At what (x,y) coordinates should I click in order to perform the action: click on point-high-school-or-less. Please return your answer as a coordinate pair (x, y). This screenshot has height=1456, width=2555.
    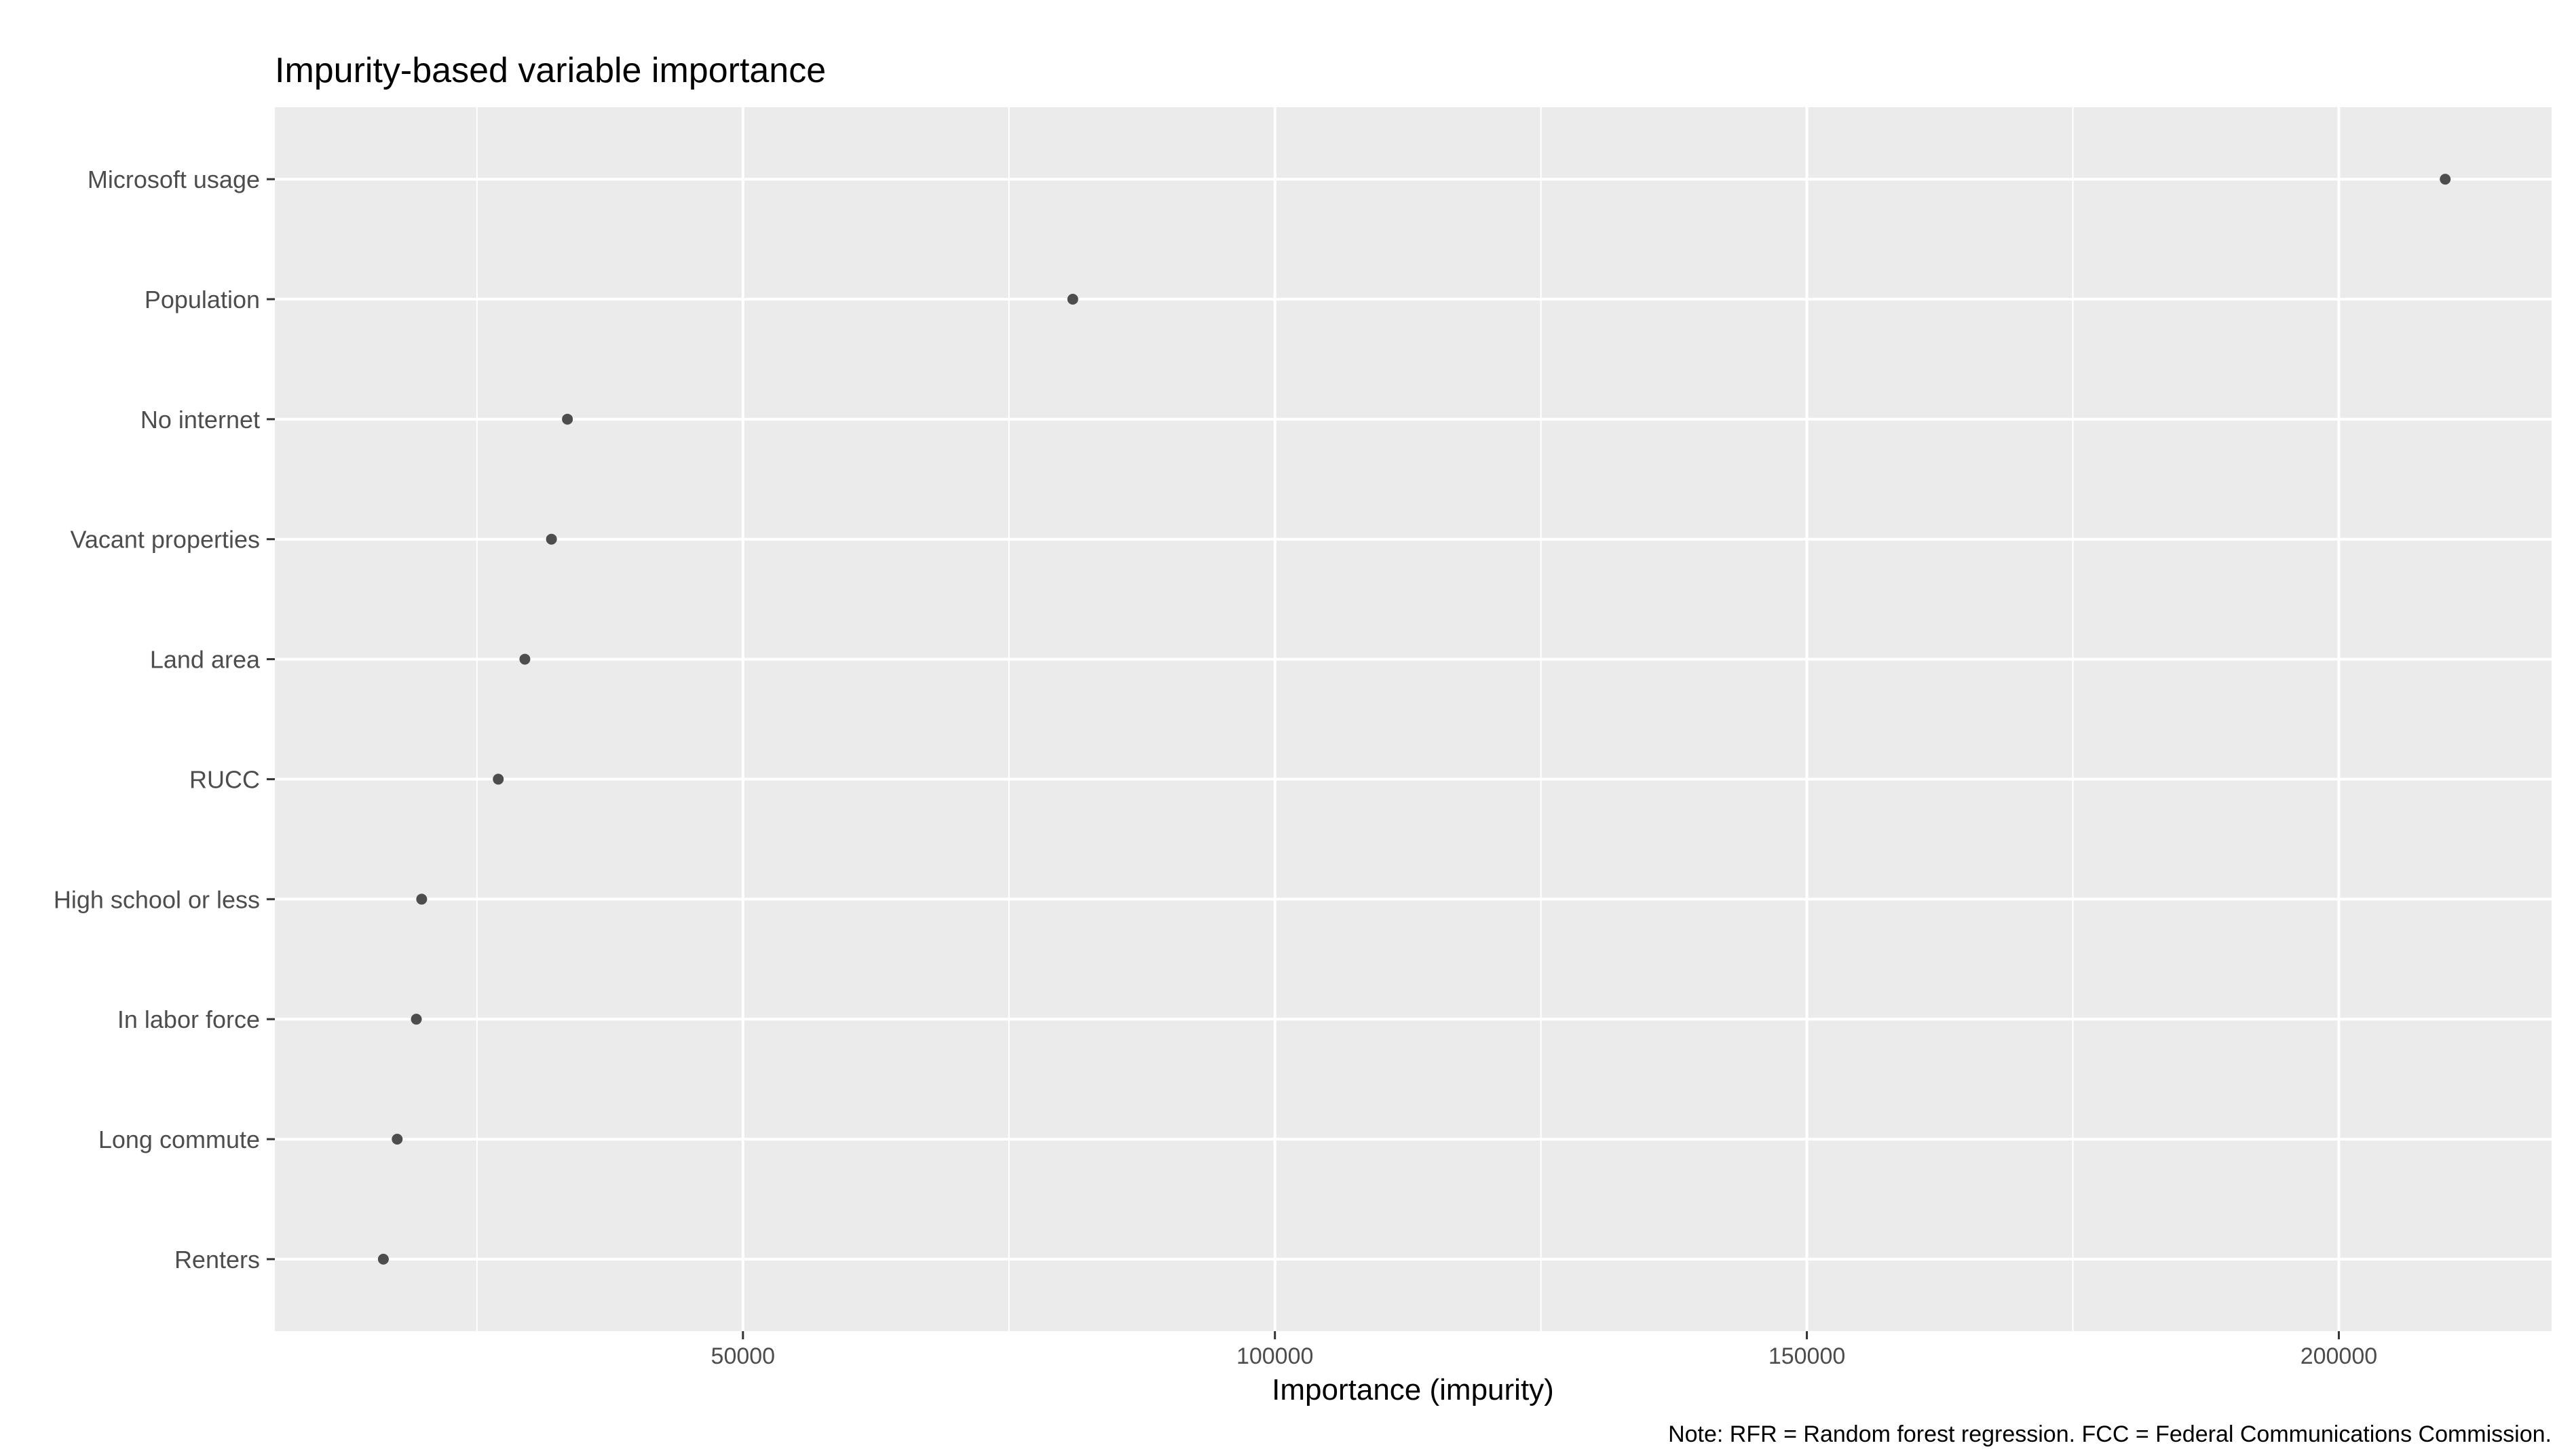
    Looking at the image, I should click on (422, 899).